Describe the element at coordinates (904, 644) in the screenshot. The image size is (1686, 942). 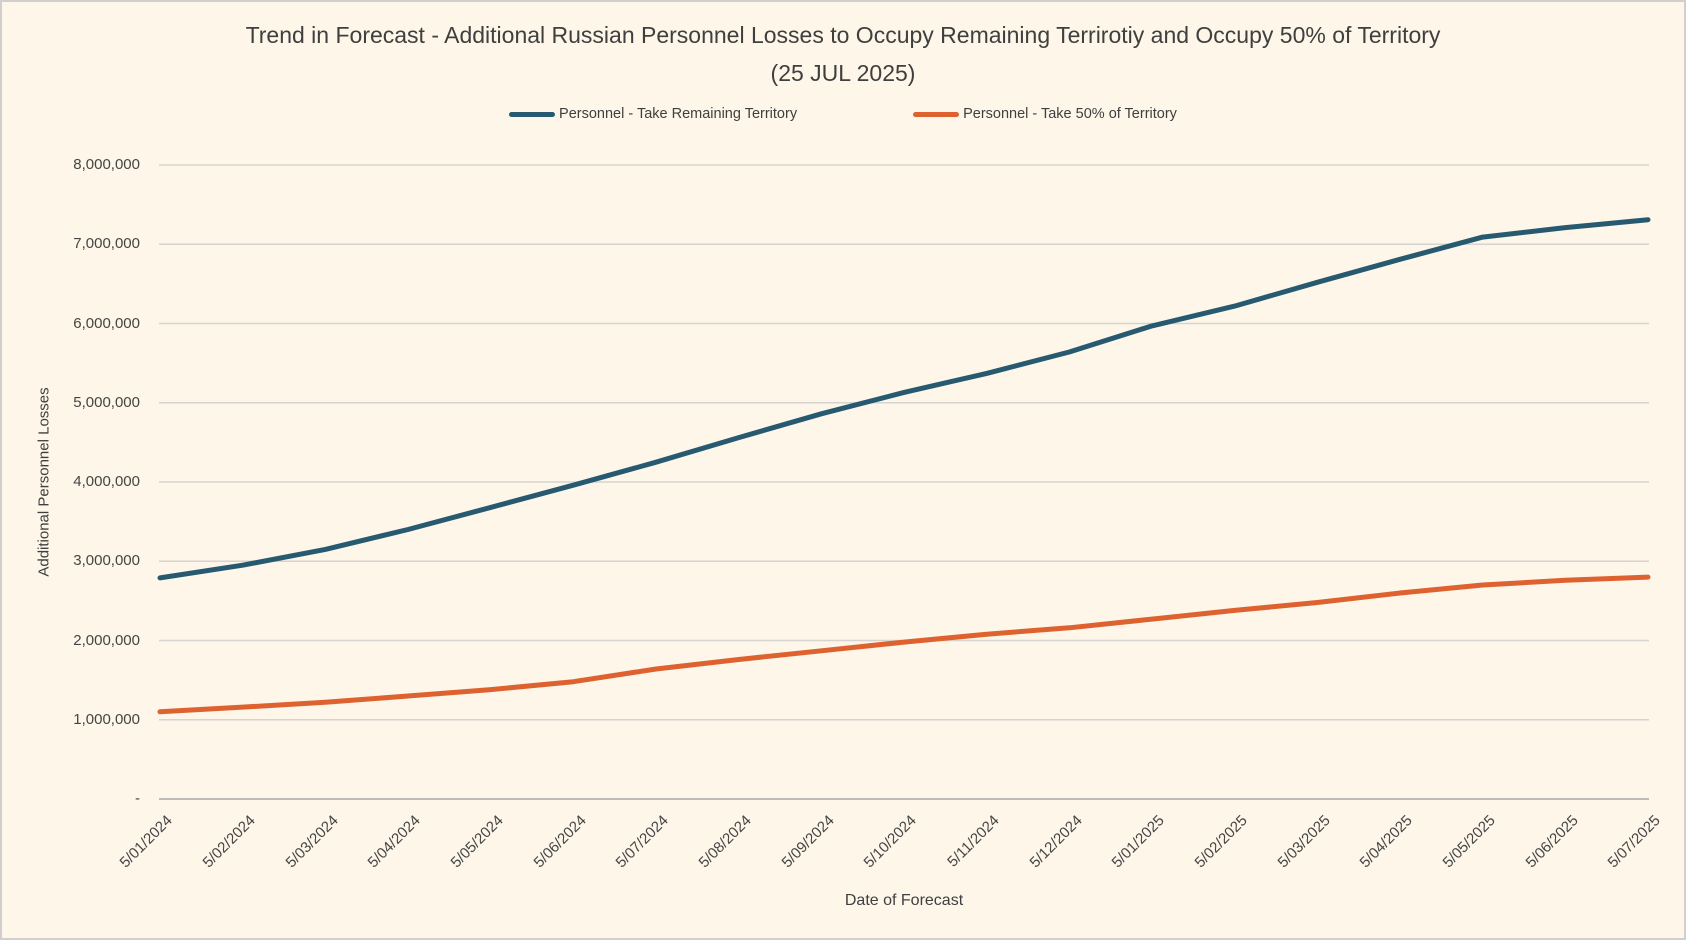
I see `series-line-take-50-percent` at that location.